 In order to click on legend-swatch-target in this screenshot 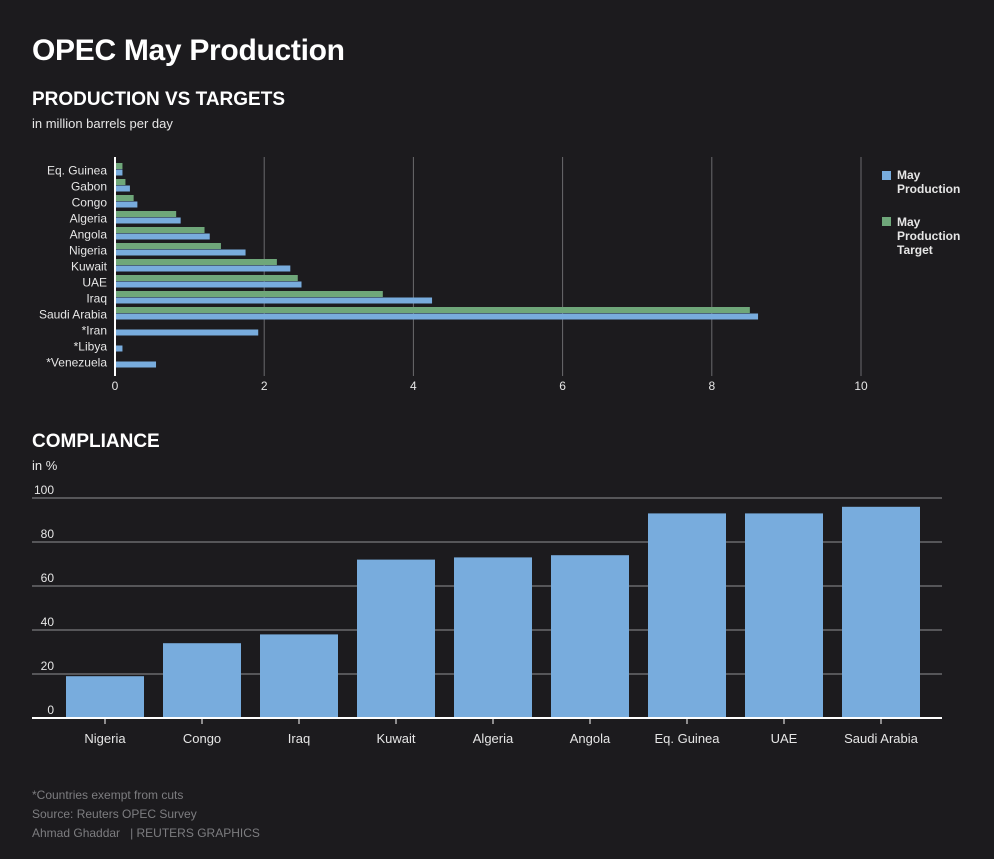, I will do `click(886, 221)`.